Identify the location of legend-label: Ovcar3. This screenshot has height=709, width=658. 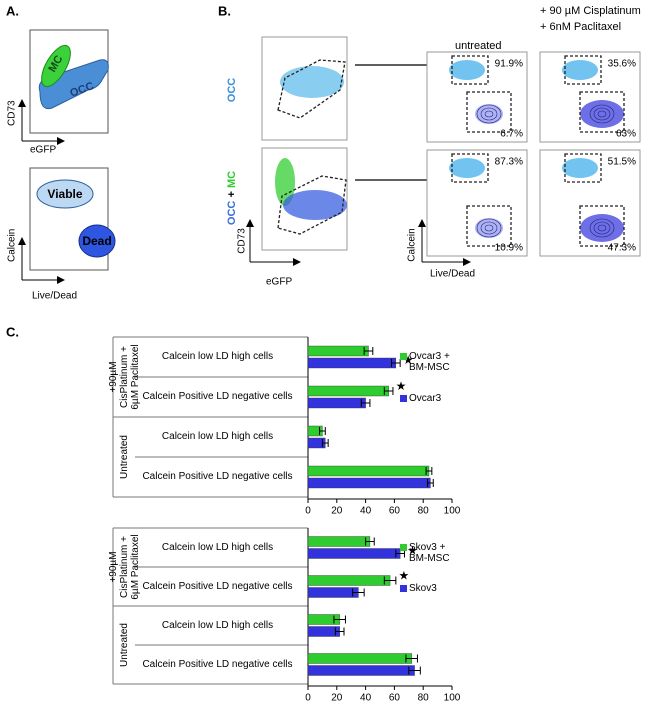
(425, 398).